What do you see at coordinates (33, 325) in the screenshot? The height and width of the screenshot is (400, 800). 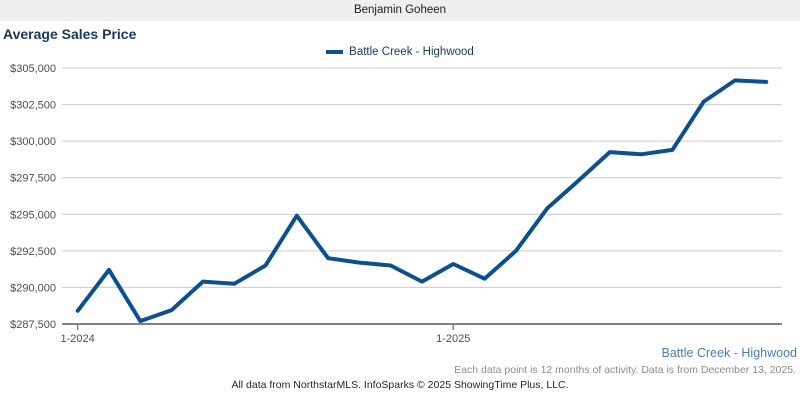 I see `y-axis-label: $287,500` at bounding box center [33, 325].